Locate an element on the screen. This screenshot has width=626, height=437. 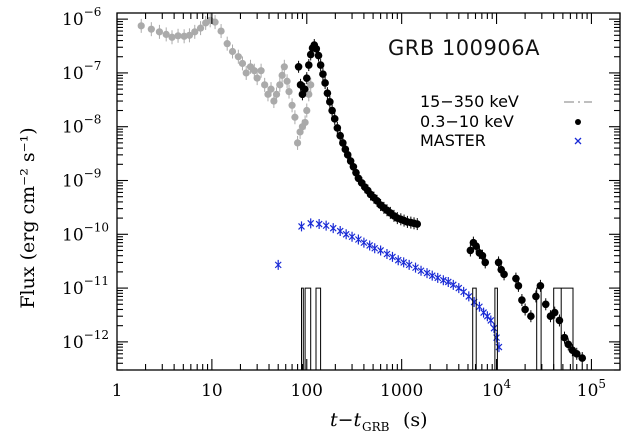
x-axis-label-unit: (s) is located at coordinates (415, 420).